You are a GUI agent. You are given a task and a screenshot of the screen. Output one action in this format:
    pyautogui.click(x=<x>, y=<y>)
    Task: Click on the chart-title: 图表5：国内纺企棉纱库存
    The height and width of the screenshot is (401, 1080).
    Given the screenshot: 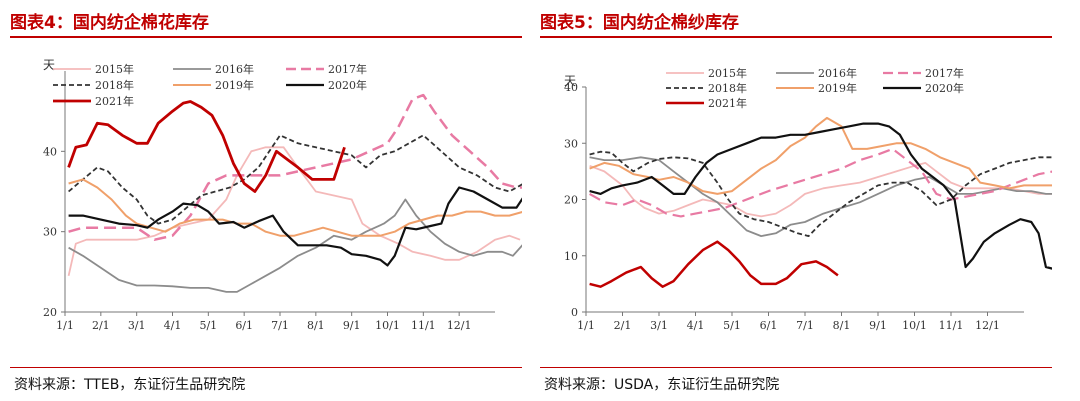 What is the action you would take?
    pyautogui.click(x=639, y=23)
    